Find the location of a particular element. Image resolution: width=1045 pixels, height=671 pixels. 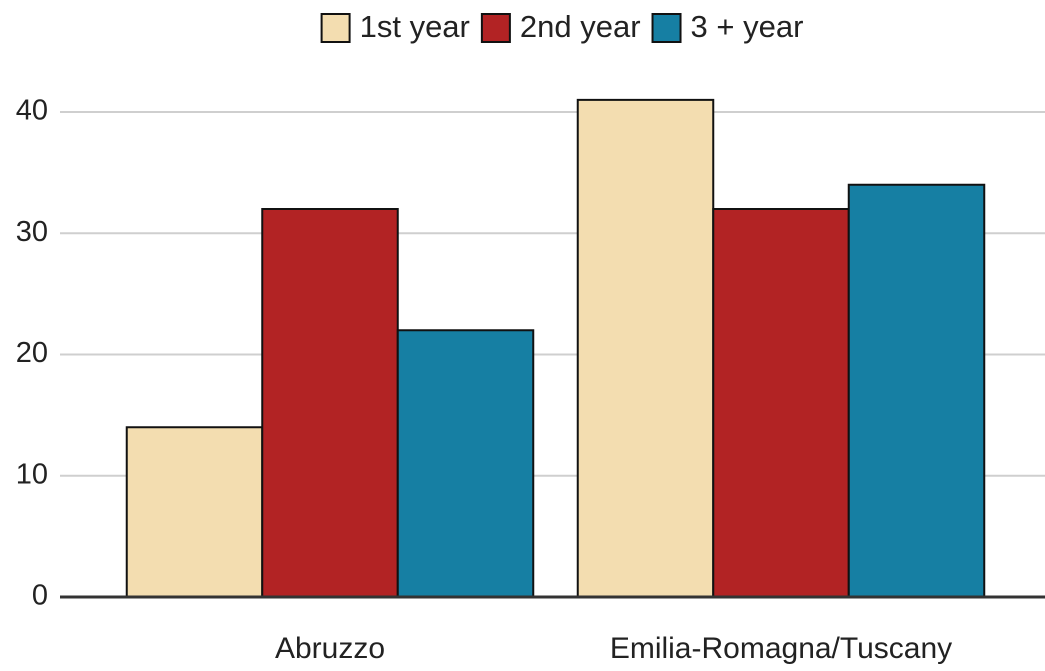

x-tick-label: Abruzzo is located at coordinates (330, 648).